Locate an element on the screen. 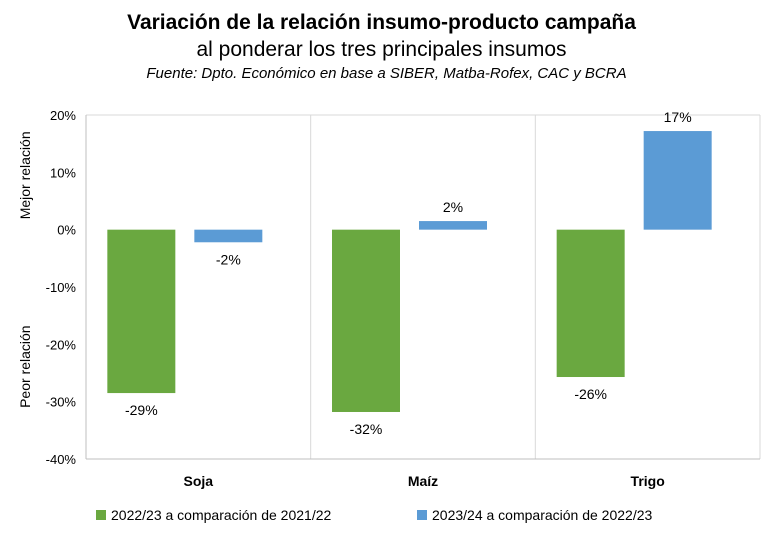 Image resolution: width=783 pixels, height=554 pixels. y-tick-label: 0% is located at coordinates (66, 230).